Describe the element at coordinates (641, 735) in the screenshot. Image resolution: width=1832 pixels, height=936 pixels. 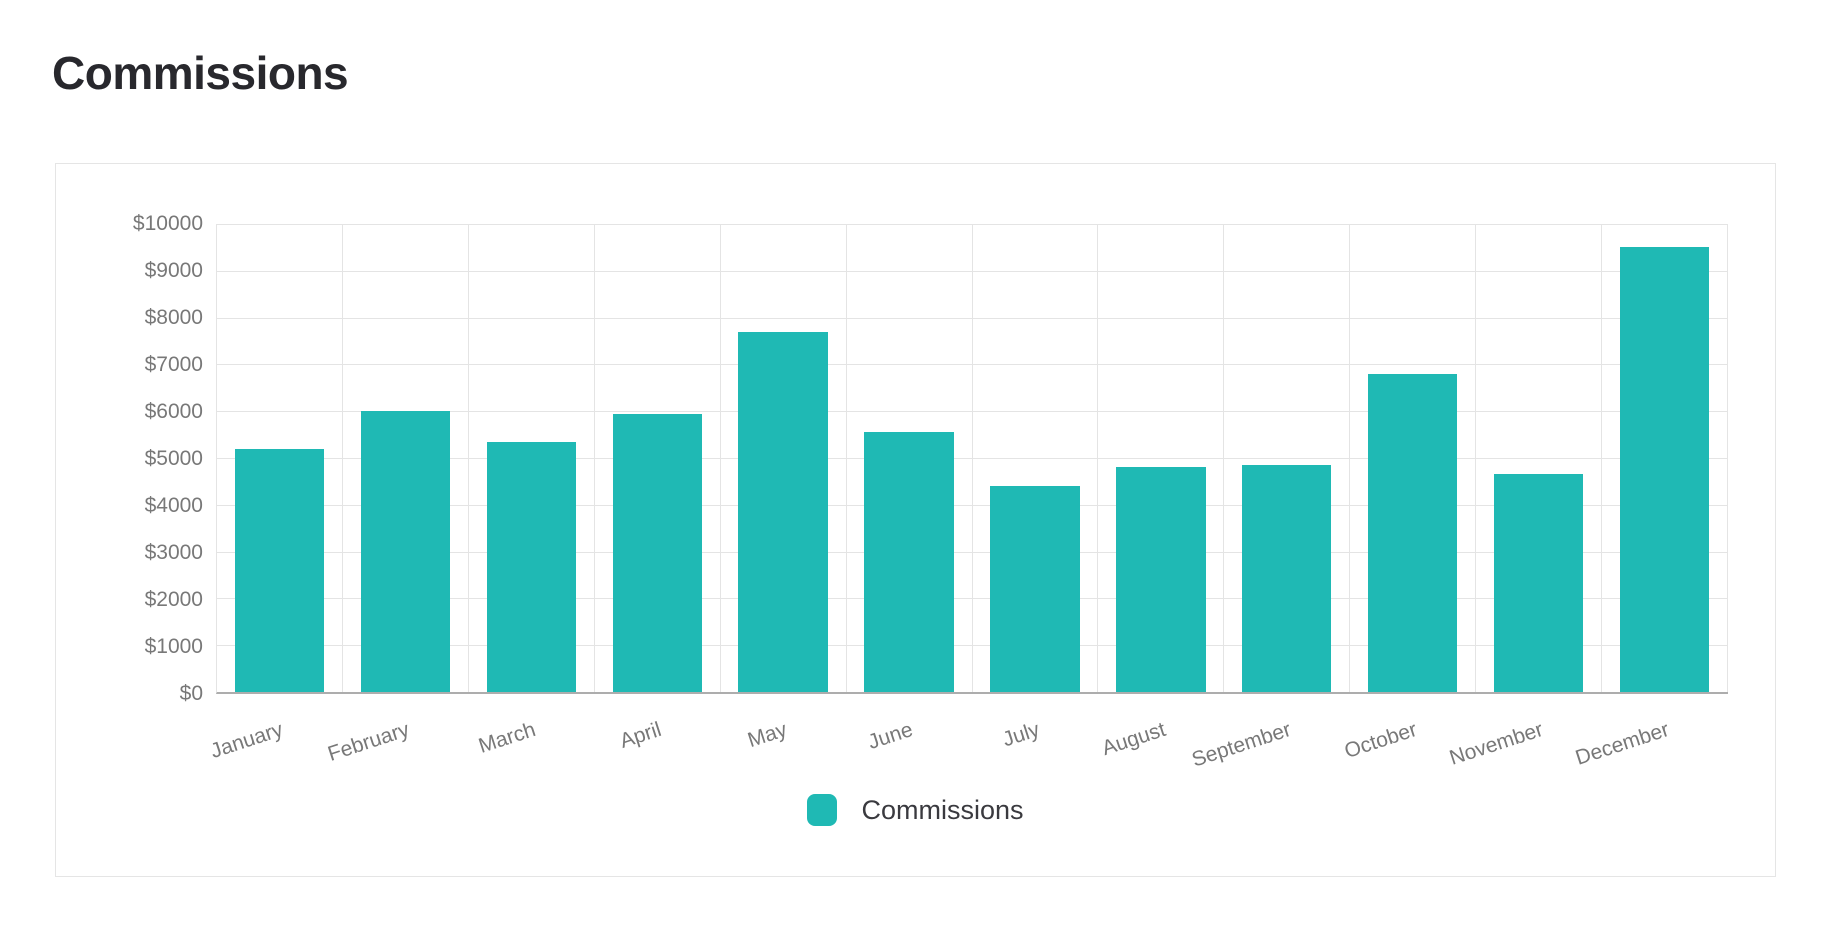
I see `x-axis-label-april: April` at that location.